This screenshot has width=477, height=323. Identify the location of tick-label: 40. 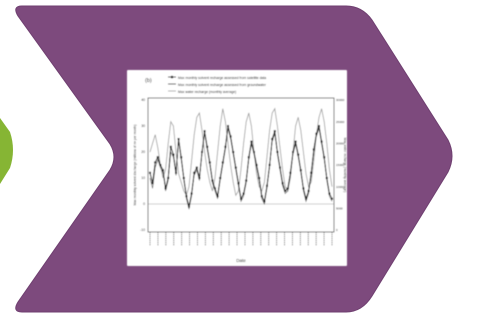
(143, 100).